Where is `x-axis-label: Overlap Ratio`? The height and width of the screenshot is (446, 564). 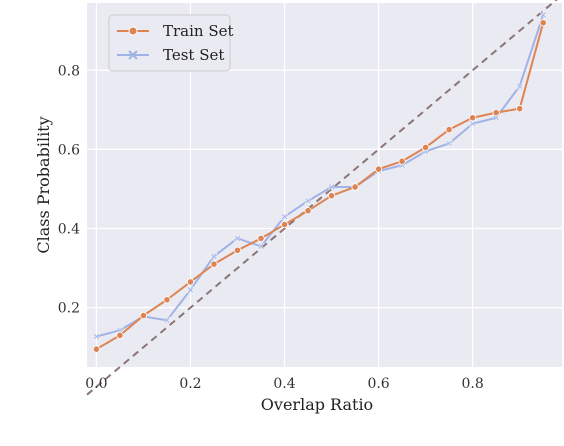
x-axis-label: Overlap Ratio is located at coordinates (317, 404).